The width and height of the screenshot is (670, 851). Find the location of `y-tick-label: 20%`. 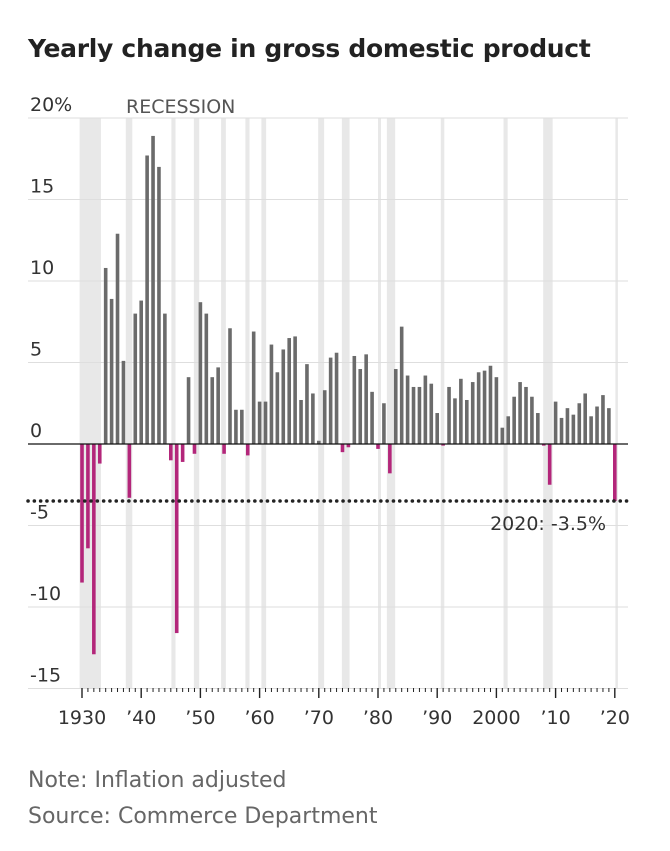

y-tick-label: 20% is located at coordinates (51, 105).